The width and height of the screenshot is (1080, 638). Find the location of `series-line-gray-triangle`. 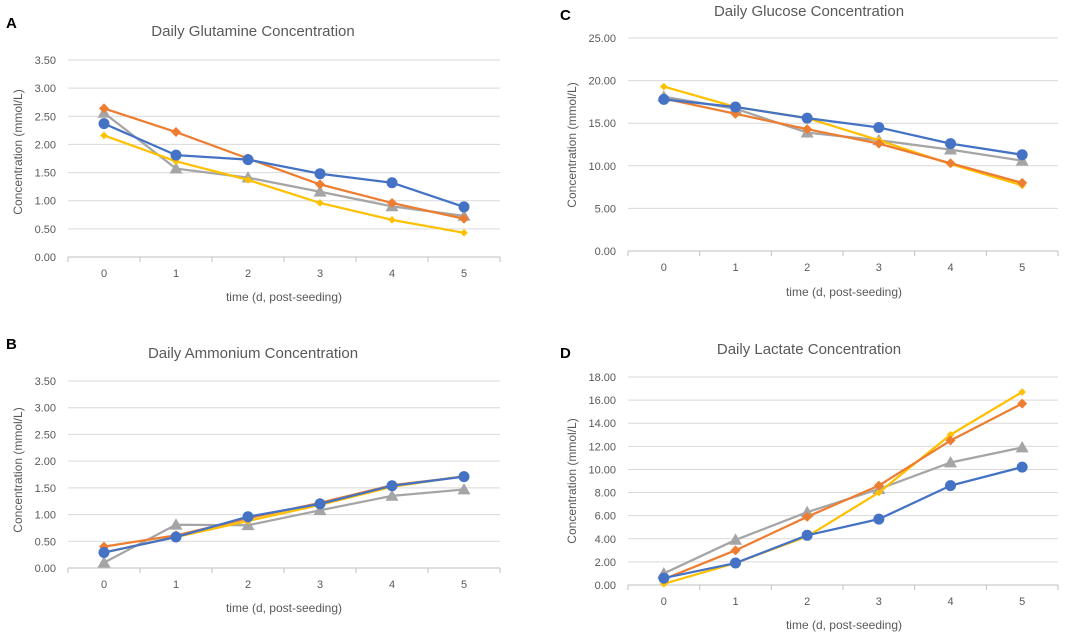

series-line-gray-triangle is located at coordinates (284, 165).